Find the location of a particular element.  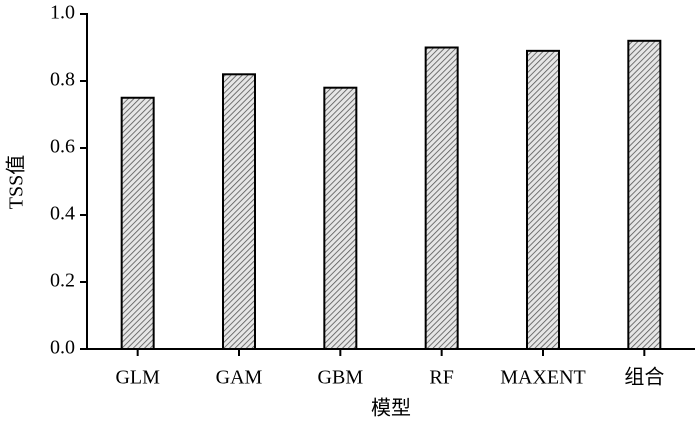

x-tick-label: MAXENT is located at coordinates (543, 378).